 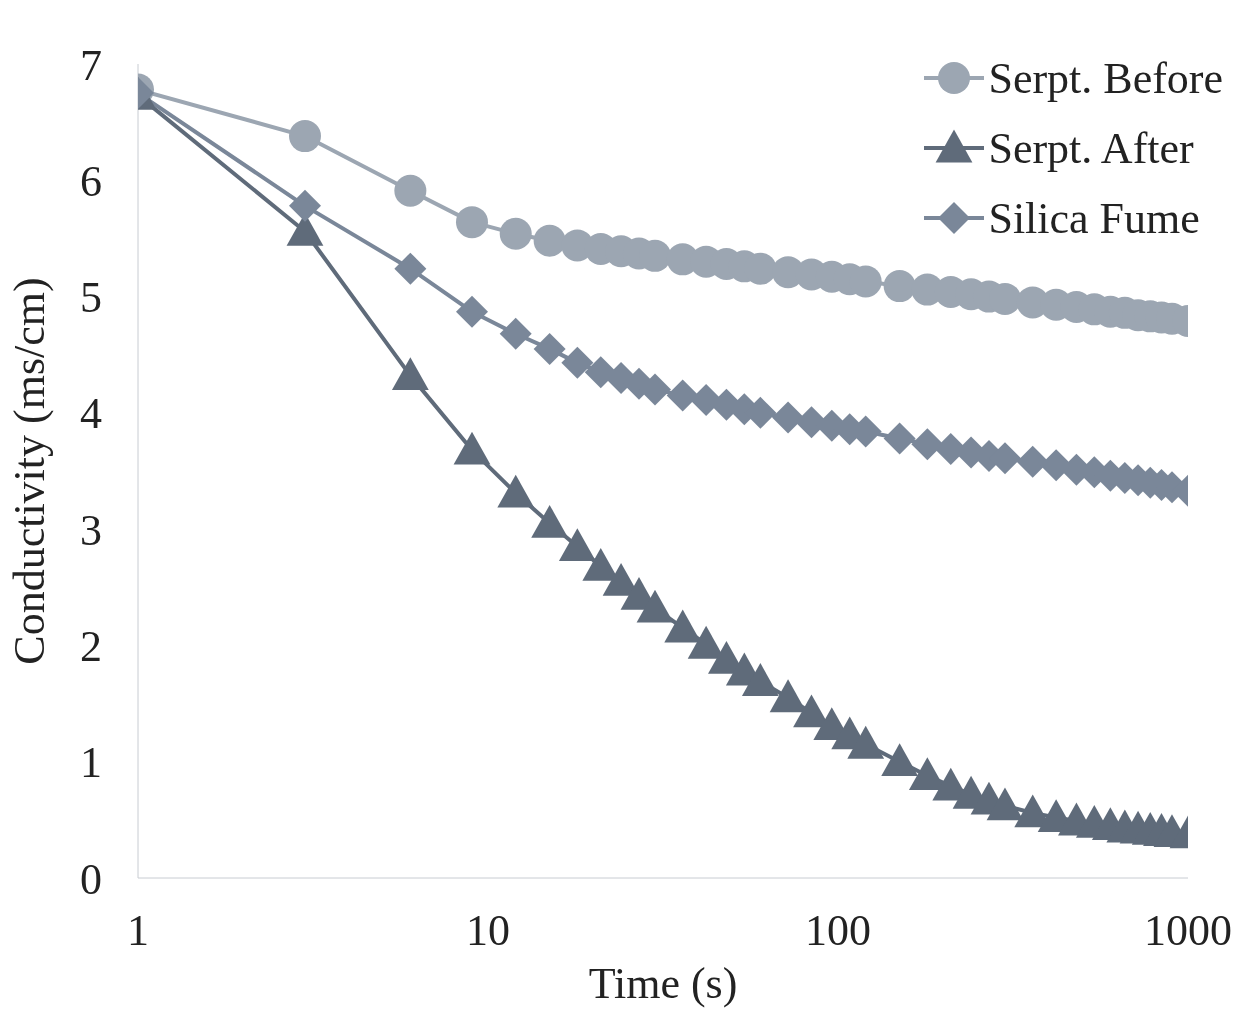 I want to click on x-tick-label: 10, so click(x=488, y=931).